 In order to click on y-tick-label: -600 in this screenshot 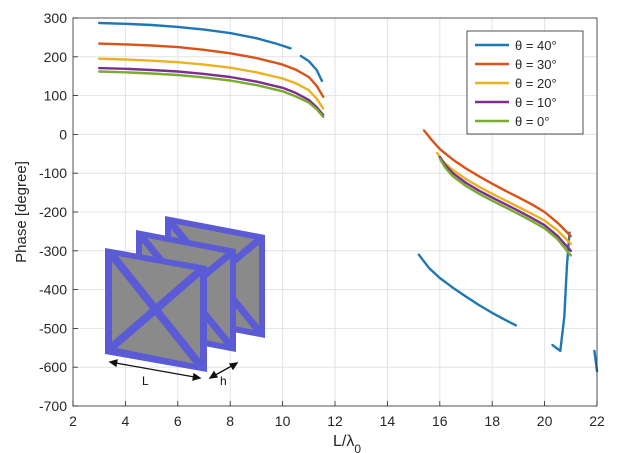, I will do `click(53, 367)`.